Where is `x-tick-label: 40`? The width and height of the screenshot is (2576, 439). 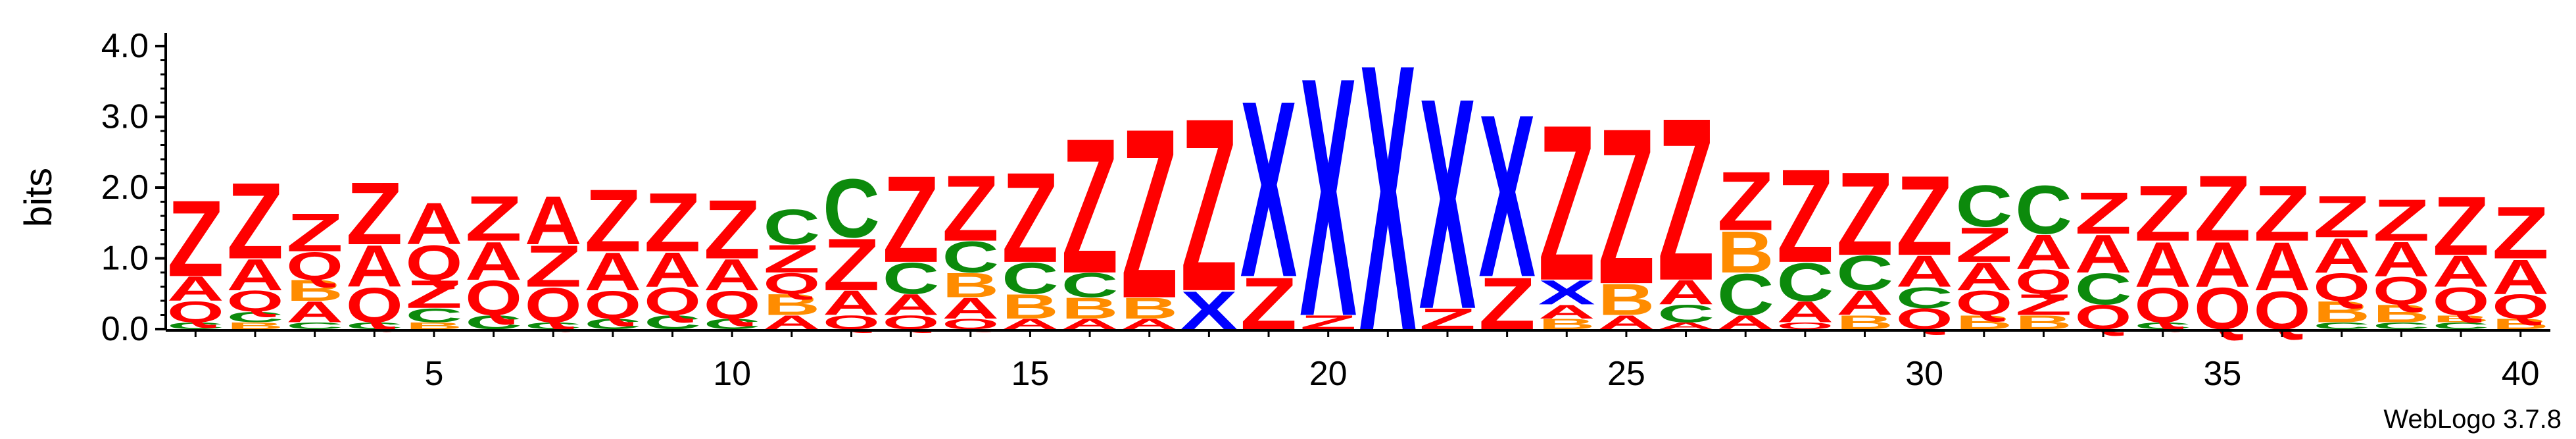 x-tick-label: 40 is located at coordinates (2521, 374).